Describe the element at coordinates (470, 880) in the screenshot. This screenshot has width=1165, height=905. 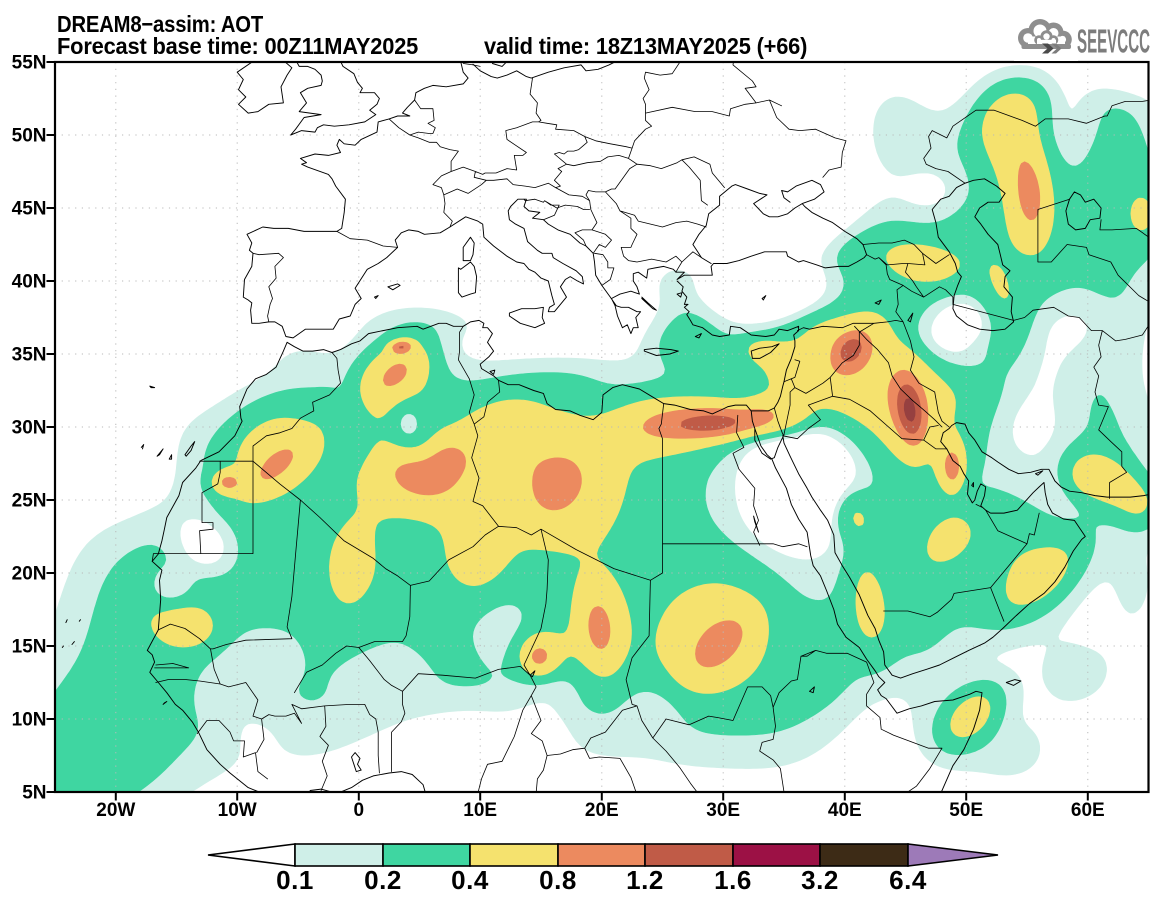
I see `svg-text: 0.4` at that location.